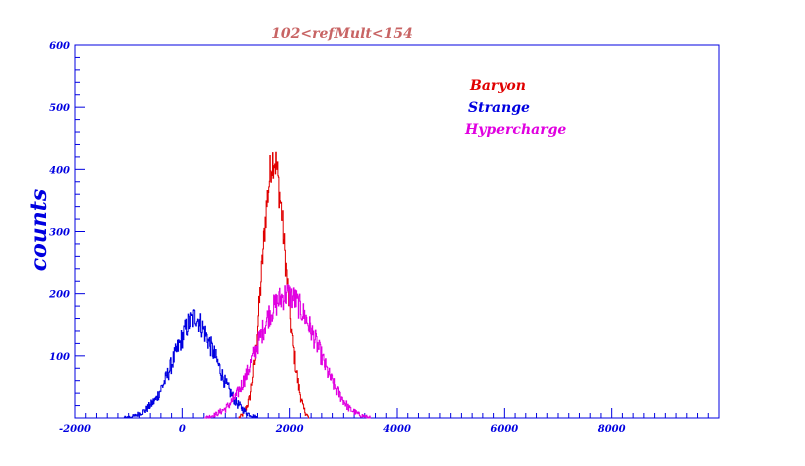  Describe the element at coordinates (59, 295) in the screenshot. I see `y-tick-label: 200` at that location.